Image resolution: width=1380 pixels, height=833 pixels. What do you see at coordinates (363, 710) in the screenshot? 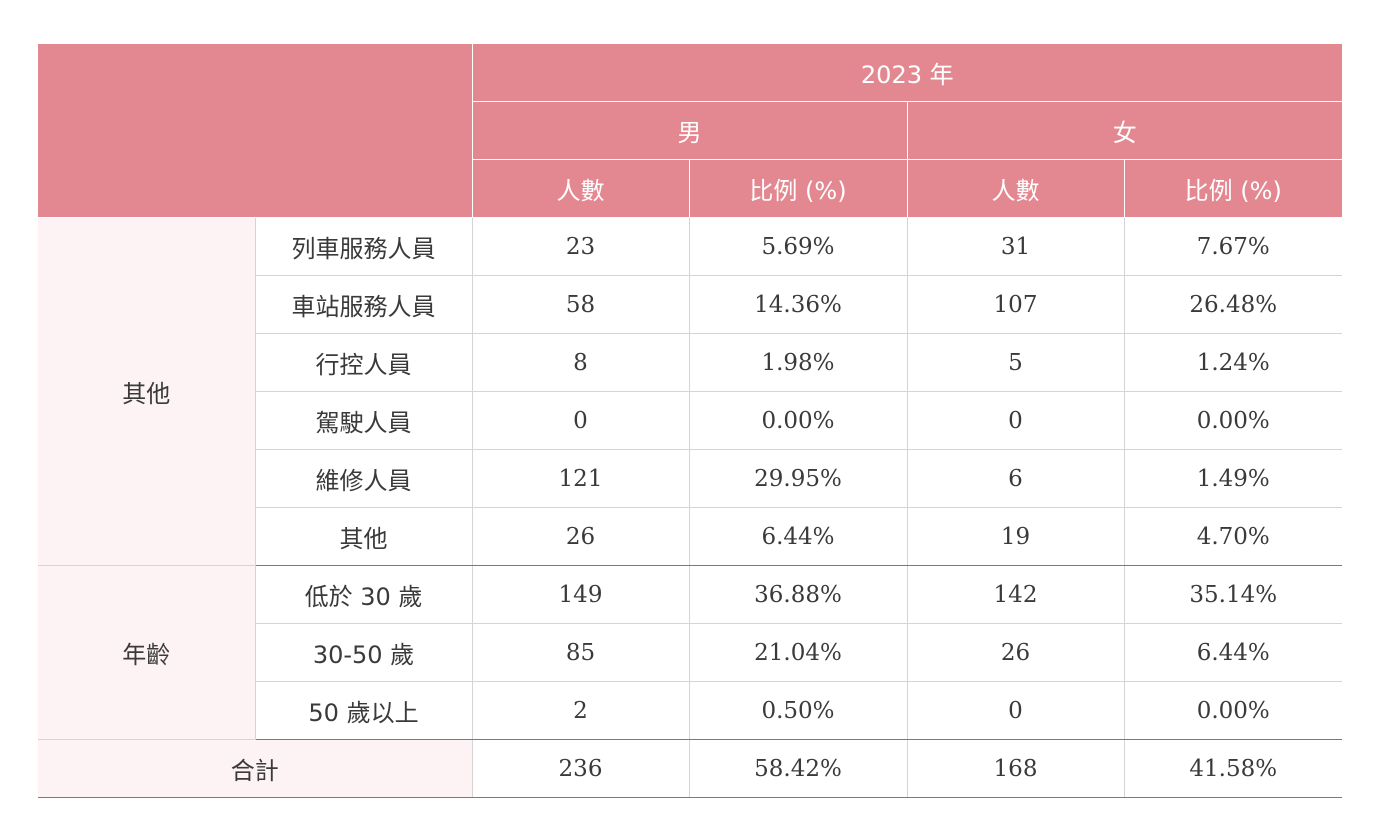
I see `row-item-label: 50 歲以上` at bounding box center [363, 710].